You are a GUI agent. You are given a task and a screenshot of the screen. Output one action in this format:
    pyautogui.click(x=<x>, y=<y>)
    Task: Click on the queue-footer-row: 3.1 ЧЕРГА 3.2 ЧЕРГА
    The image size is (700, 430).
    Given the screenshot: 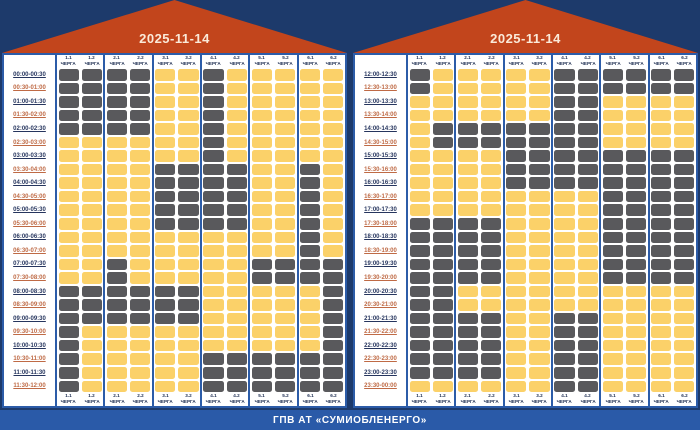 What is the action you would take?
    pyautogui.click(x=528, y=399)
    